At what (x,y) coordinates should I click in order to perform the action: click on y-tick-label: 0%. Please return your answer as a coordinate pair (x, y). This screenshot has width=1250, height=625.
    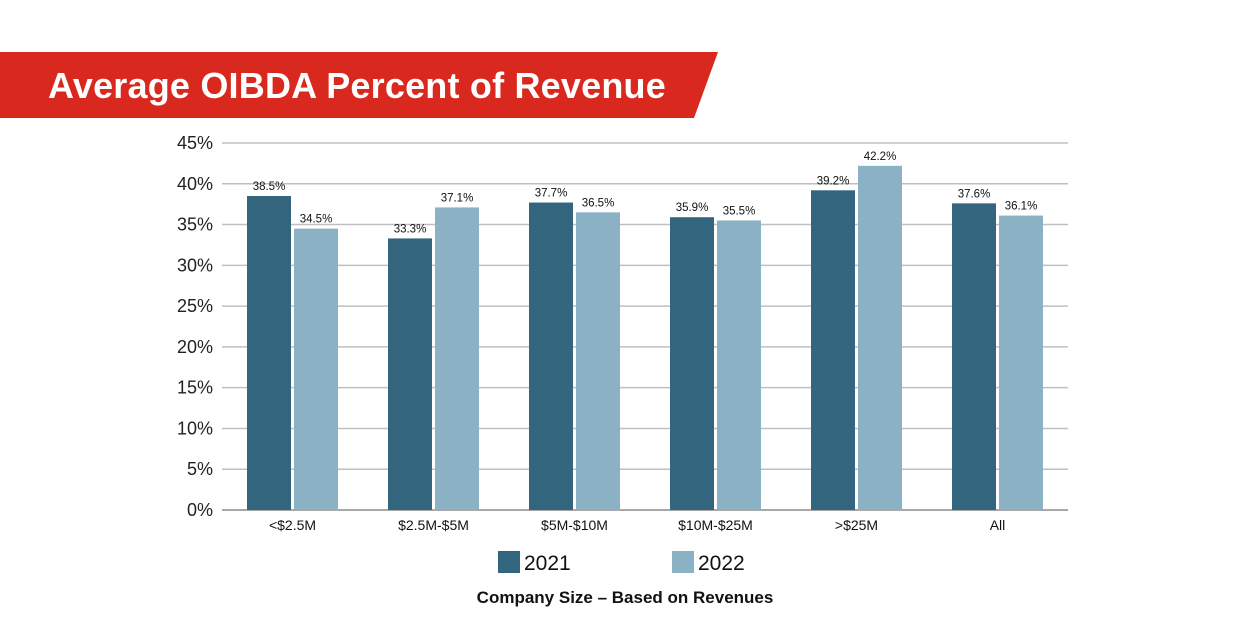
    Looking at the image, I should click on (200, 510).